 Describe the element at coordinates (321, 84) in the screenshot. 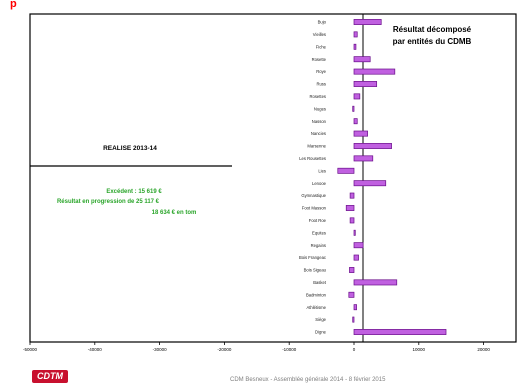

I see `category-label-5: Russ` at that location.